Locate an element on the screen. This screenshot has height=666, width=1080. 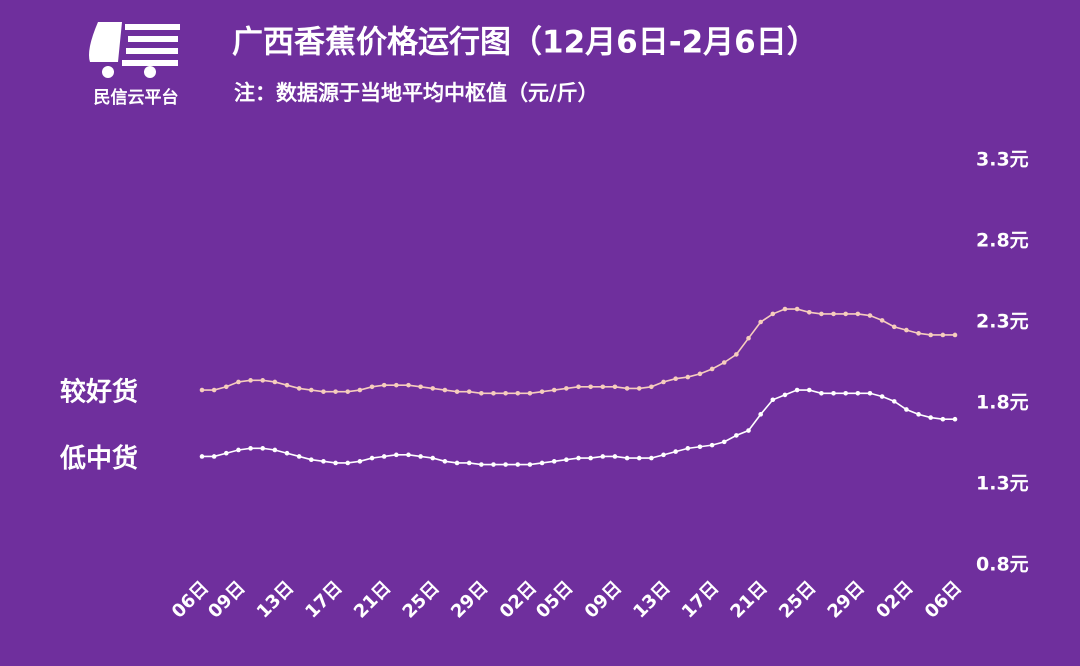
brand: 民信云平台 is located at coordinates (136, 97).